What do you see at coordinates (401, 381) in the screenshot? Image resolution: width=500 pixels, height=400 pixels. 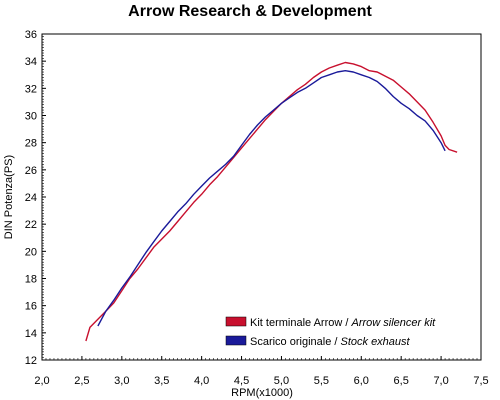 I see `x-tick-label: 6,5` at bounding box center [401, 381].